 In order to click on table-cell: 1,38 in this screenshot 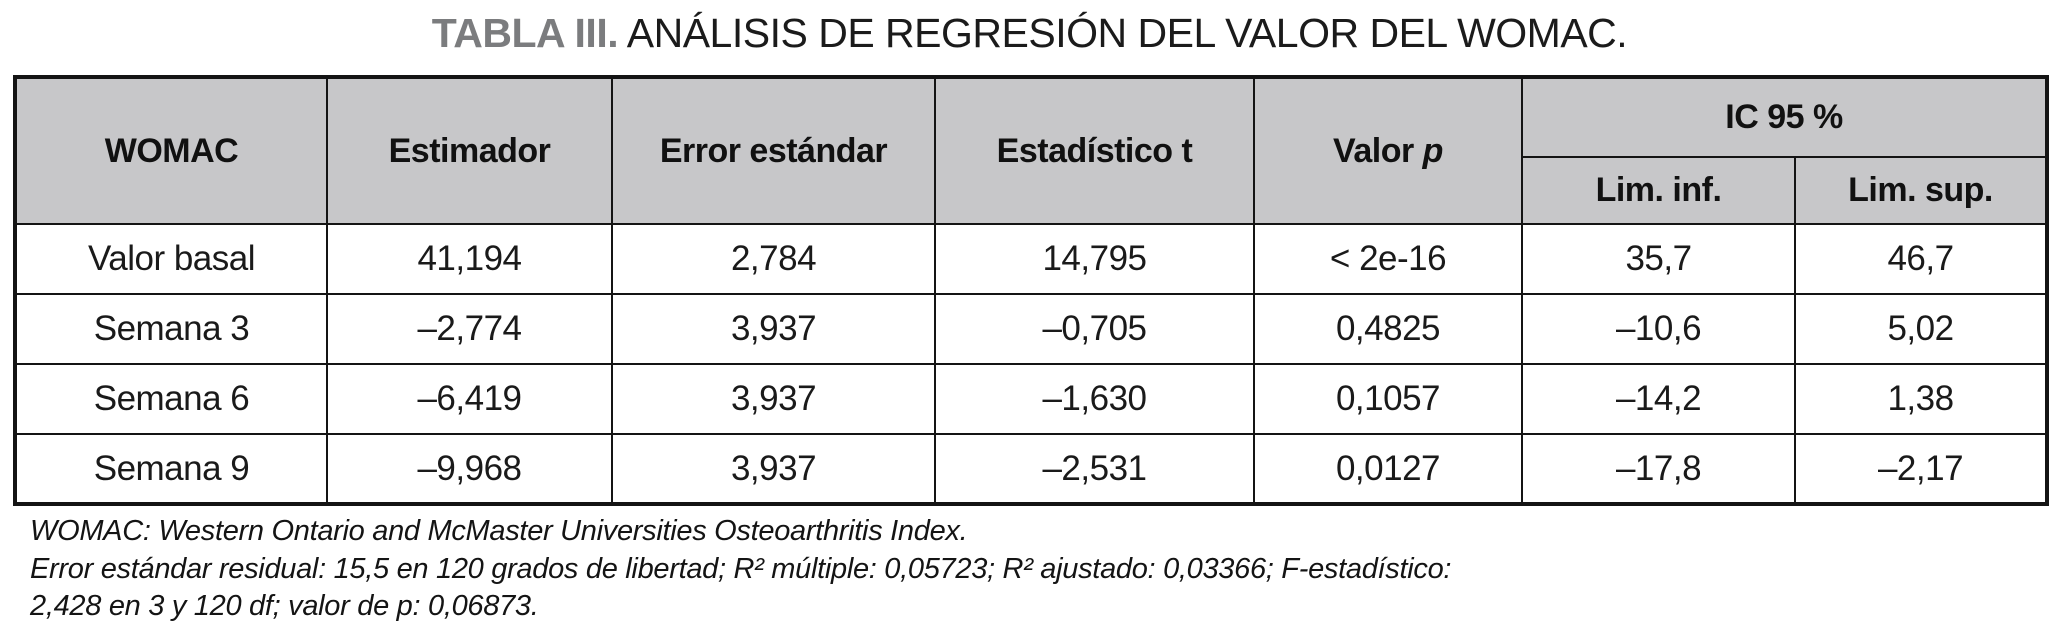, I will do `click(1921, 399)`.